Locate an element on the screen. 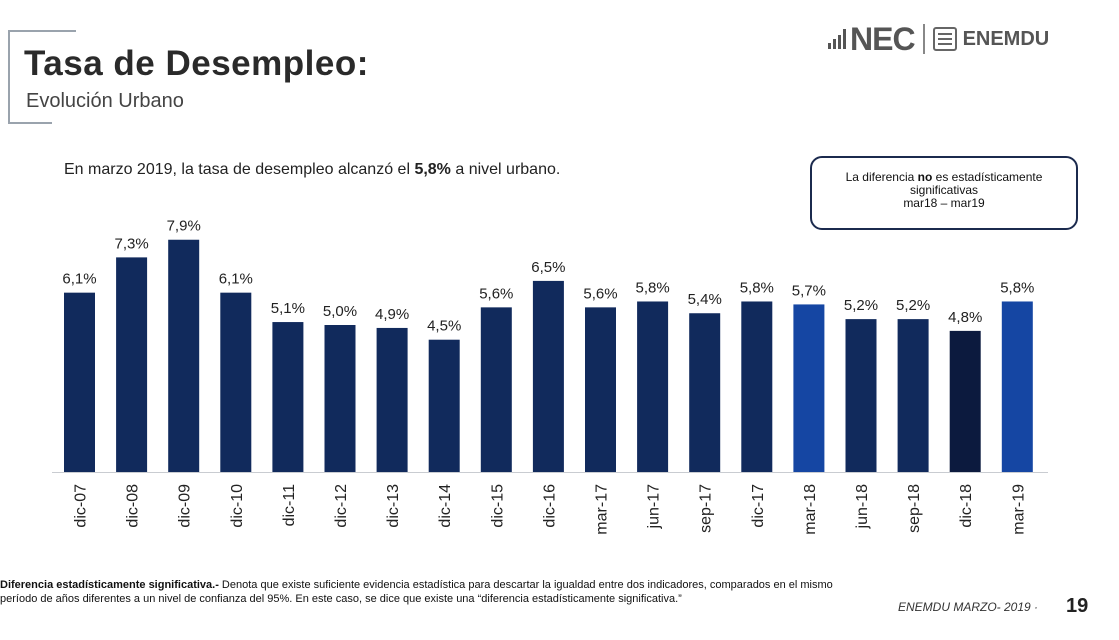  value-label-jun-18: 5,2% is located at coordinates (861, 305).